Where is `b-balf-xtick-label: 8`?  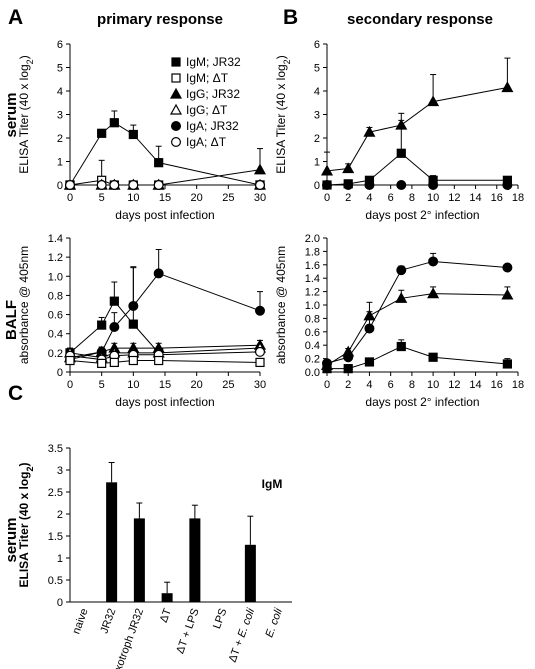 b-balf-xtick-label: 8 is located at coordinates (412, 385).